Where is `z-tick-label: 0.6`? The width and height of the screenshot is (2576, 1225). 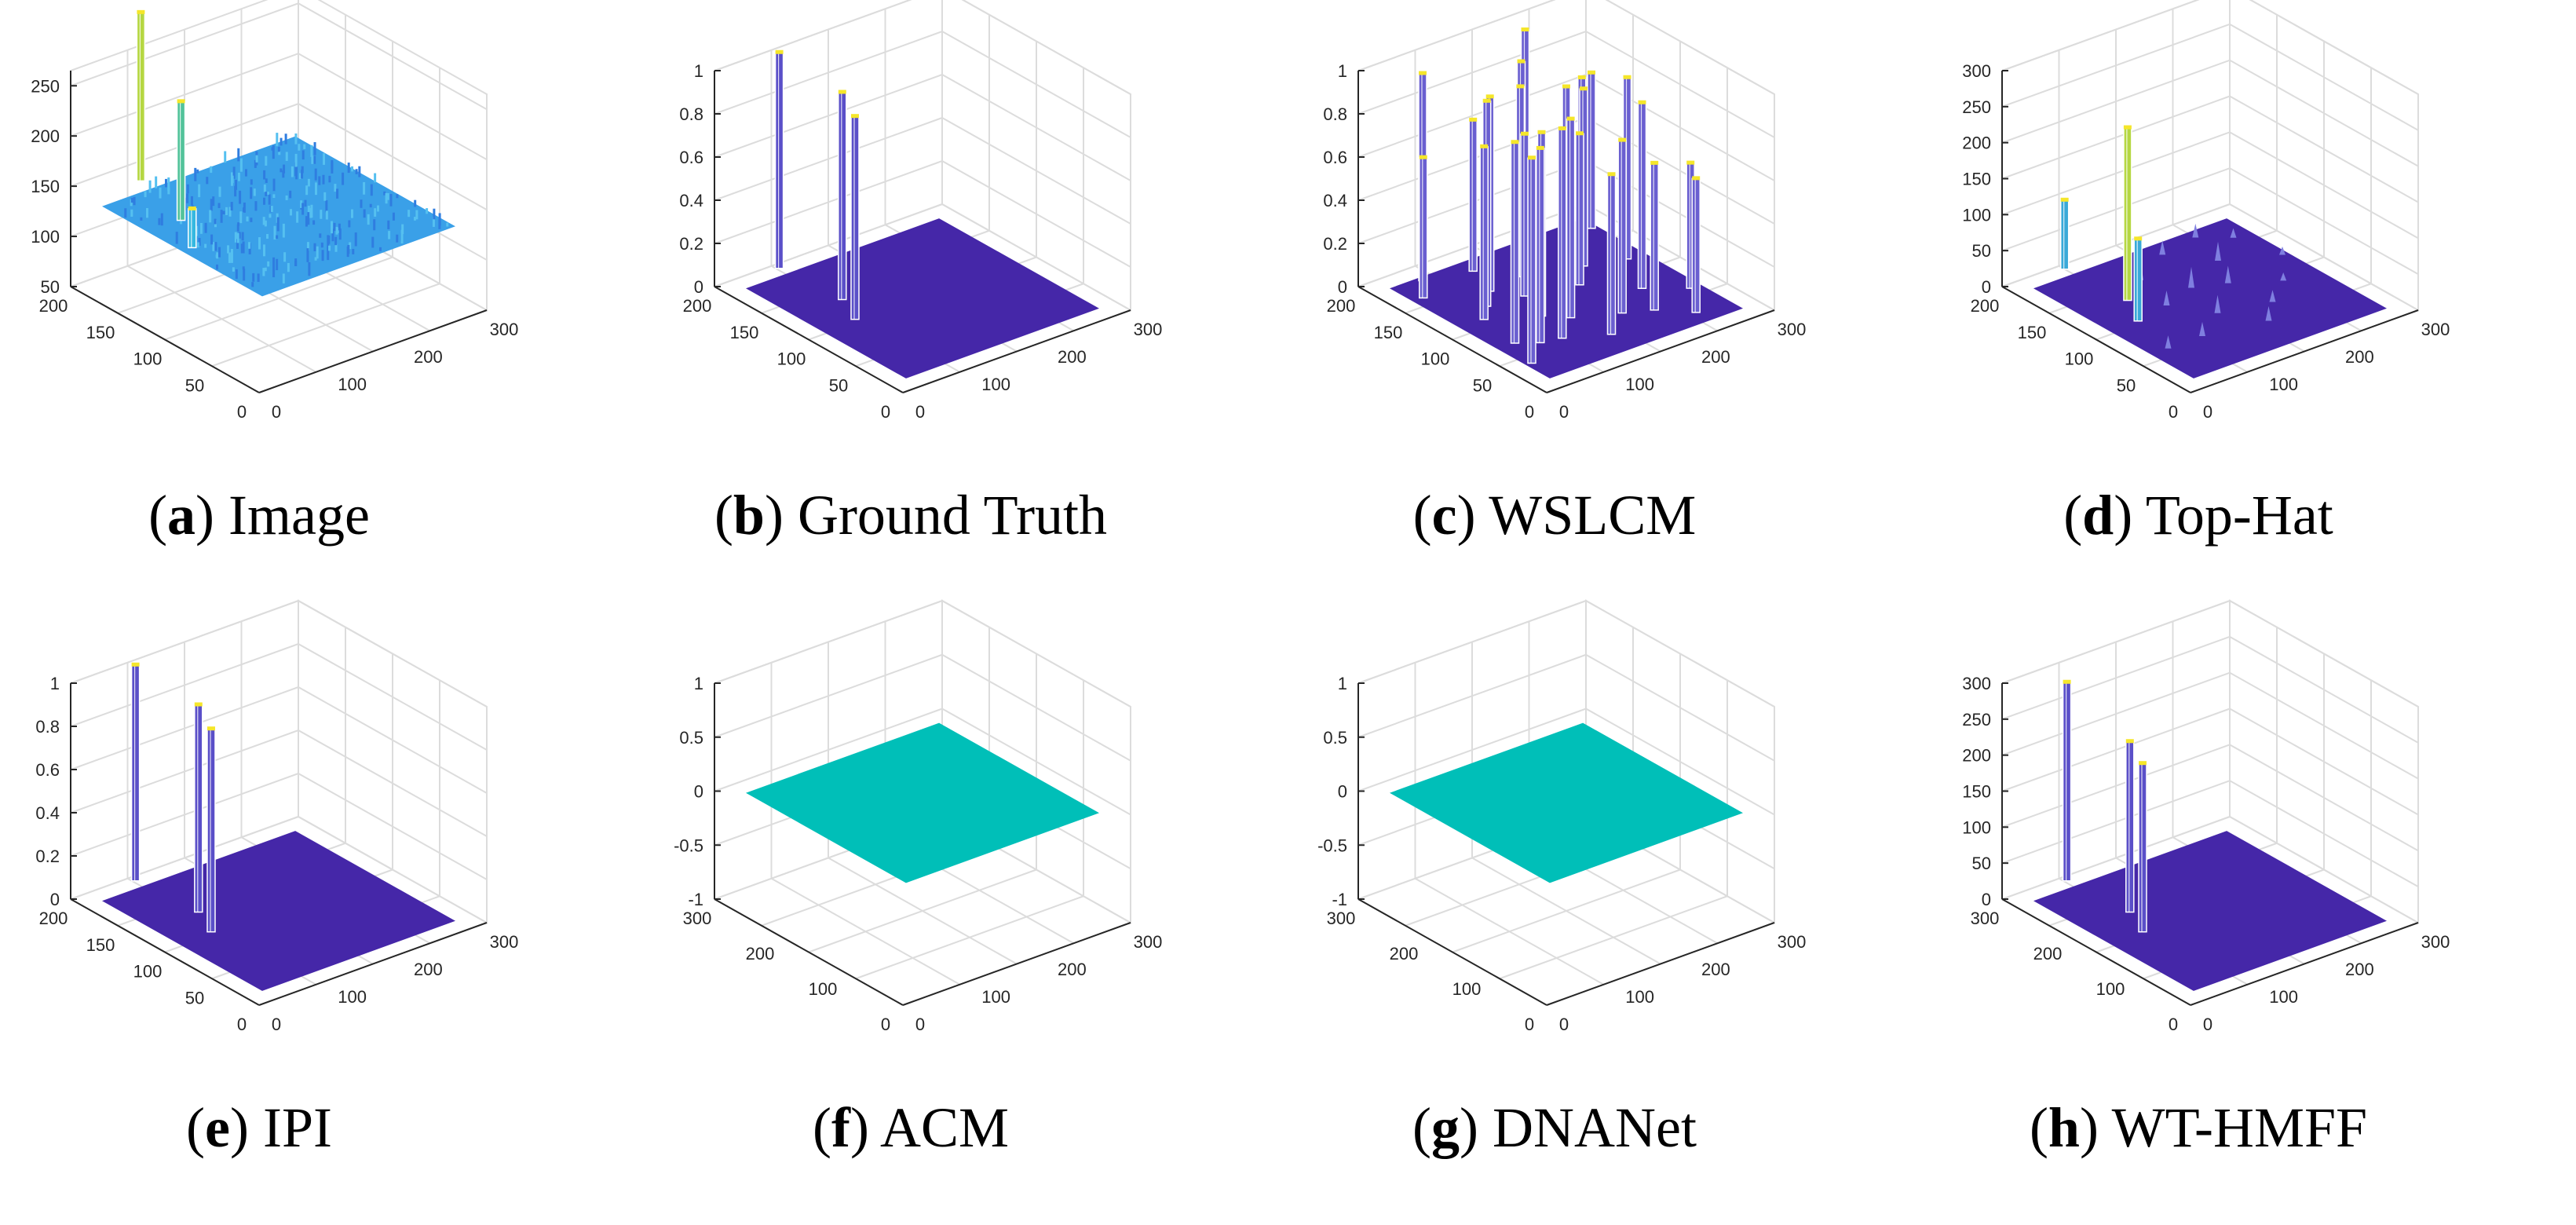
z-tick-label: 0.6 is located at coordinates (48, 770).